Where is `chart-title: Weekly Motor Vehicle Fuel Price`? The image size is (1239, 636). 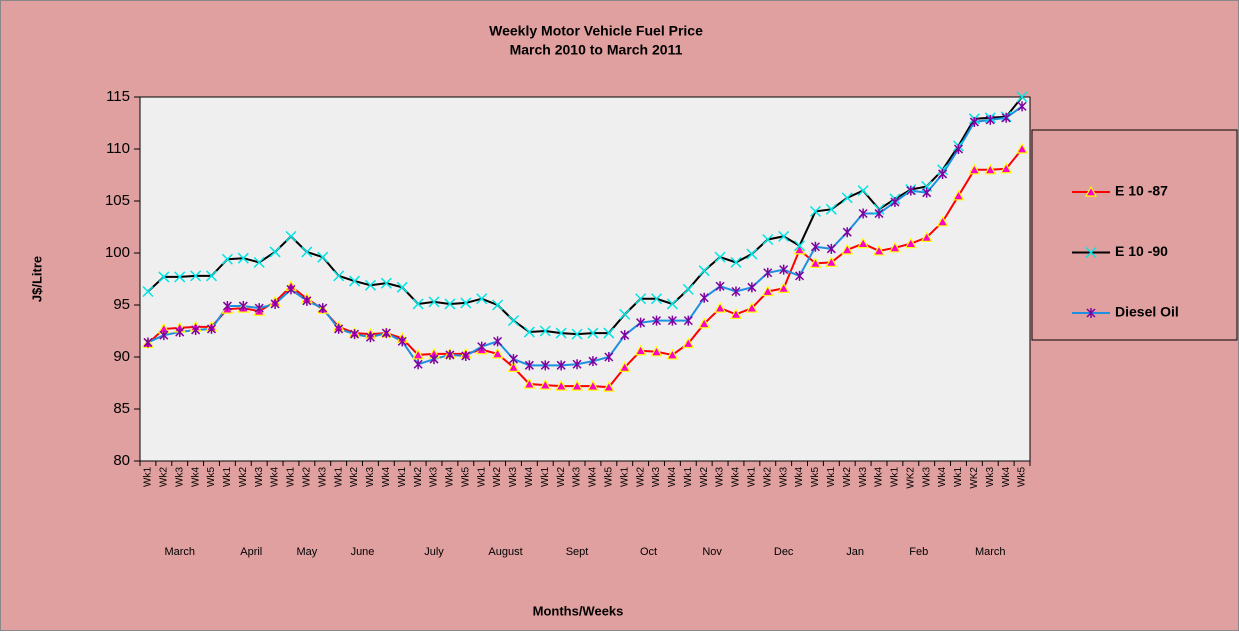
chart-title: Weekly Motor Vehicle Fuel Price is located at coordinates (596, 31).